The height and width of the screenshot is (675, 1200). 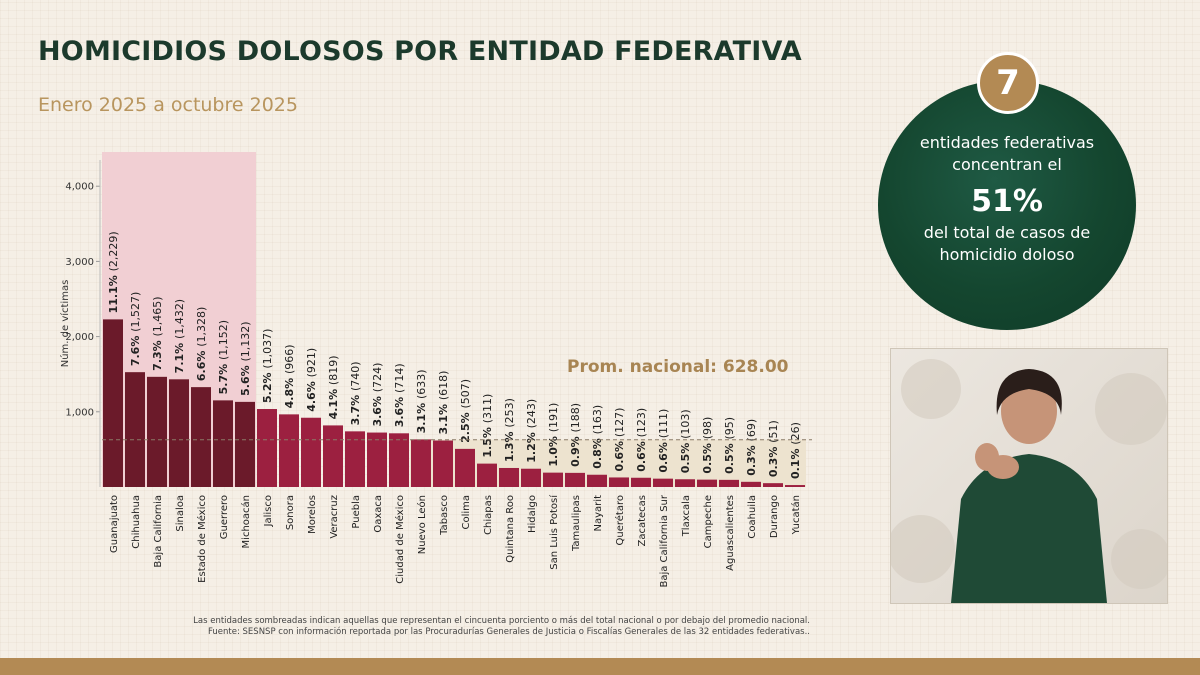 I want to click on category-label: Durango, so click(x=774, y=516).